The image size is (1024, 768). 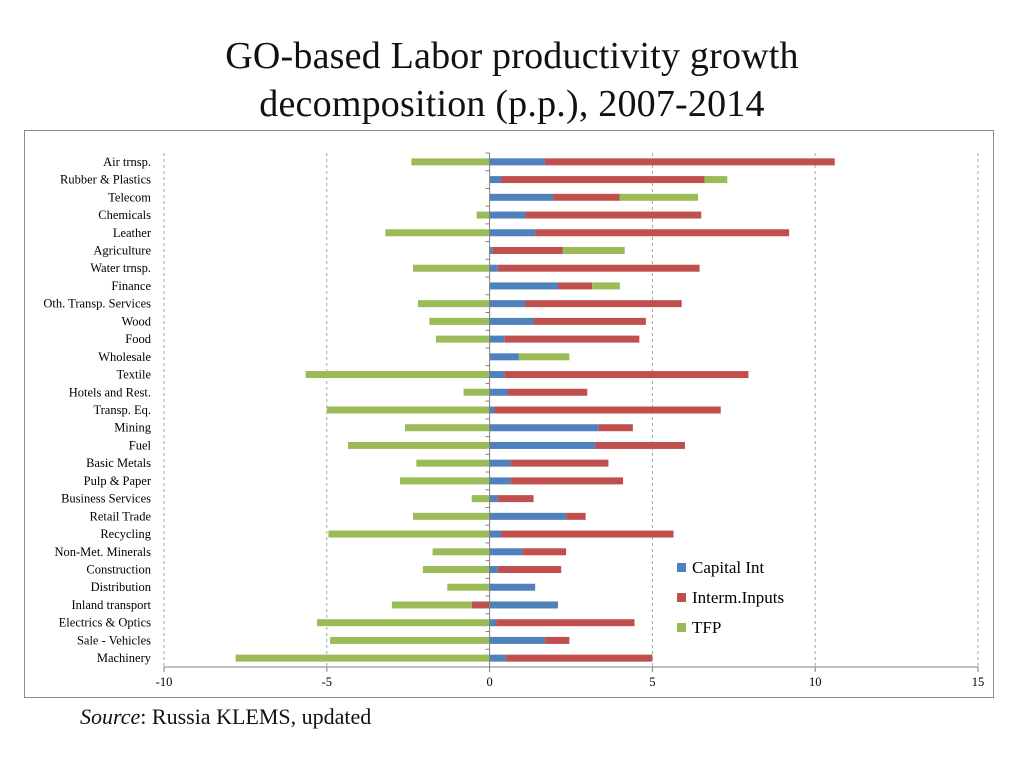 I want to click on x-tick-label: 15, so click(x=978, y=682).